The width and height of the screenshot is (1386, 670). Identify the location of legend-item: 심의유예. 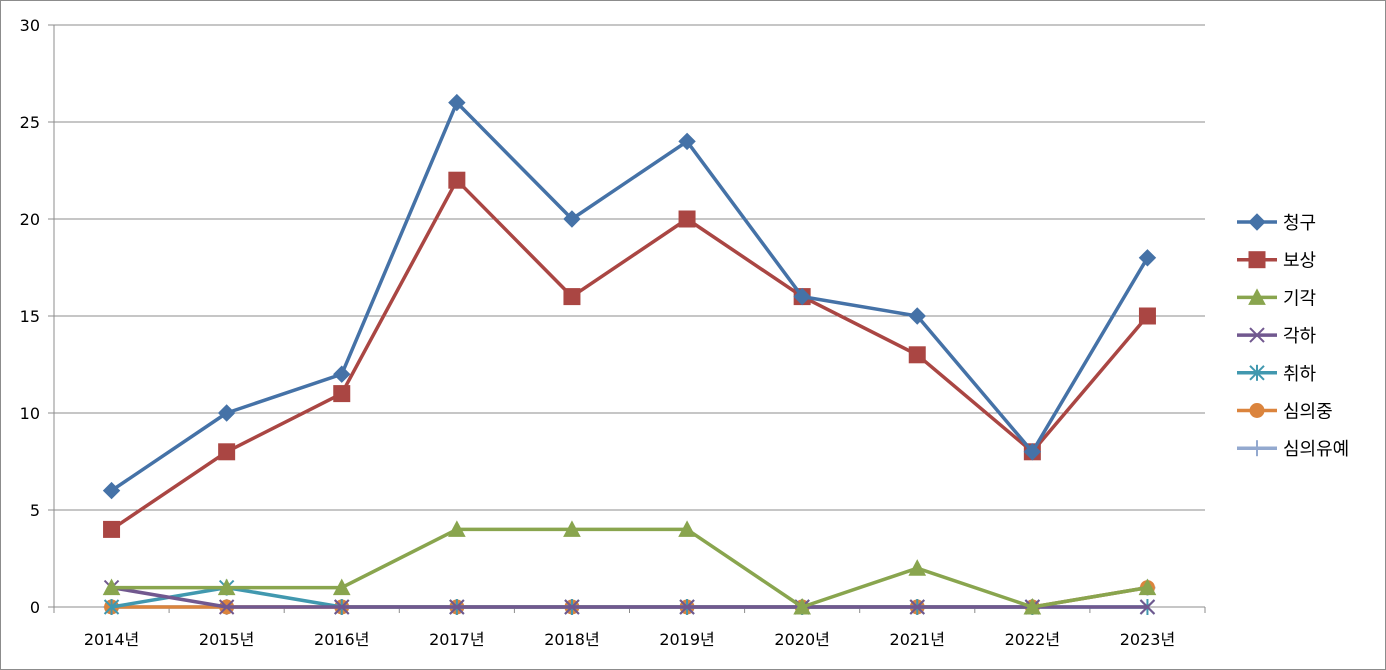
(1293, 449).